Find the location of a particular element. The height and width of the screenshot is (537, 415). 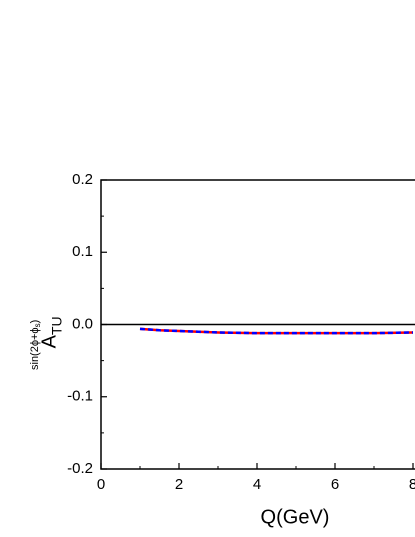

y-axis-label: A TU sin(2ϕ+ϕs) is located at coordinates (47, 343).